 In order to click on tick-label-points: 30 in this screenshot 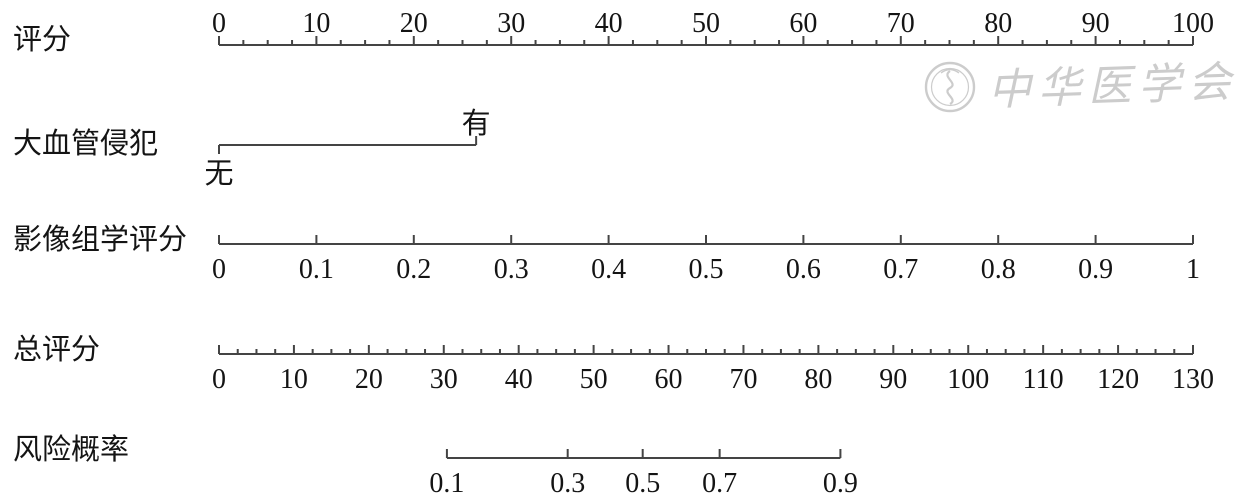, I will do `click(511, 23)`.